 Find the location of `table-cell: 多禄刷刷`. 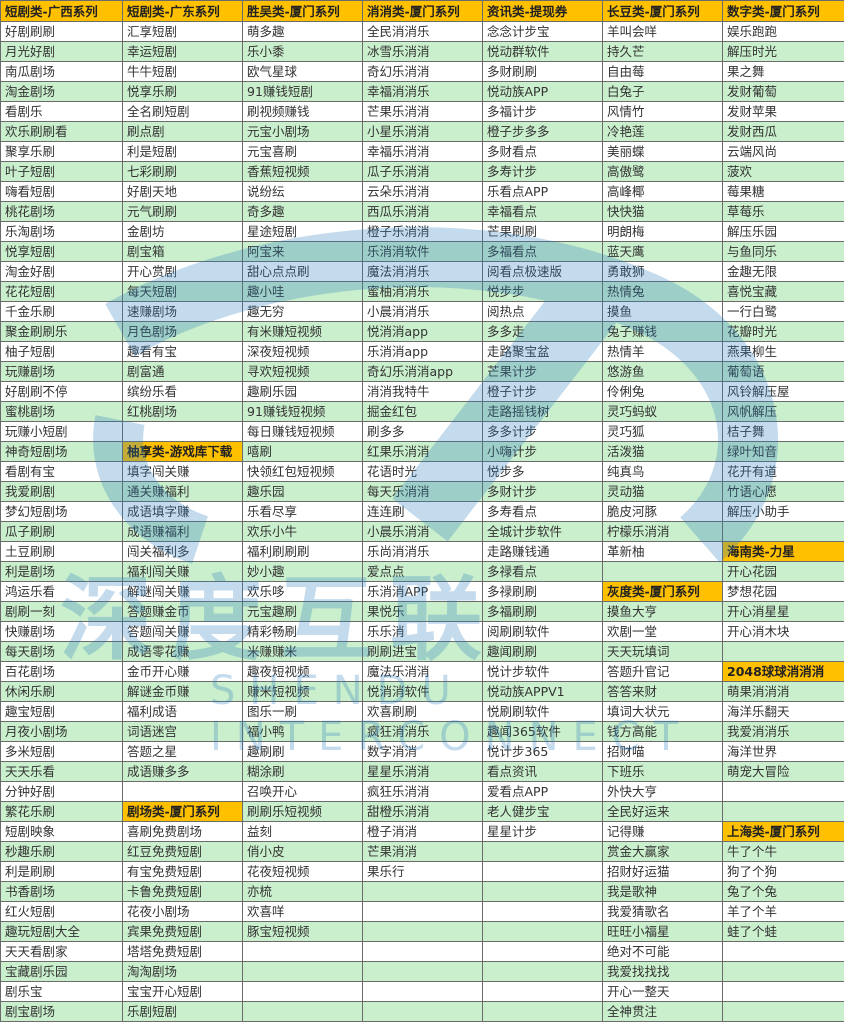

table-cell: 多禄刷刷 is located at coordinates (543, 592).